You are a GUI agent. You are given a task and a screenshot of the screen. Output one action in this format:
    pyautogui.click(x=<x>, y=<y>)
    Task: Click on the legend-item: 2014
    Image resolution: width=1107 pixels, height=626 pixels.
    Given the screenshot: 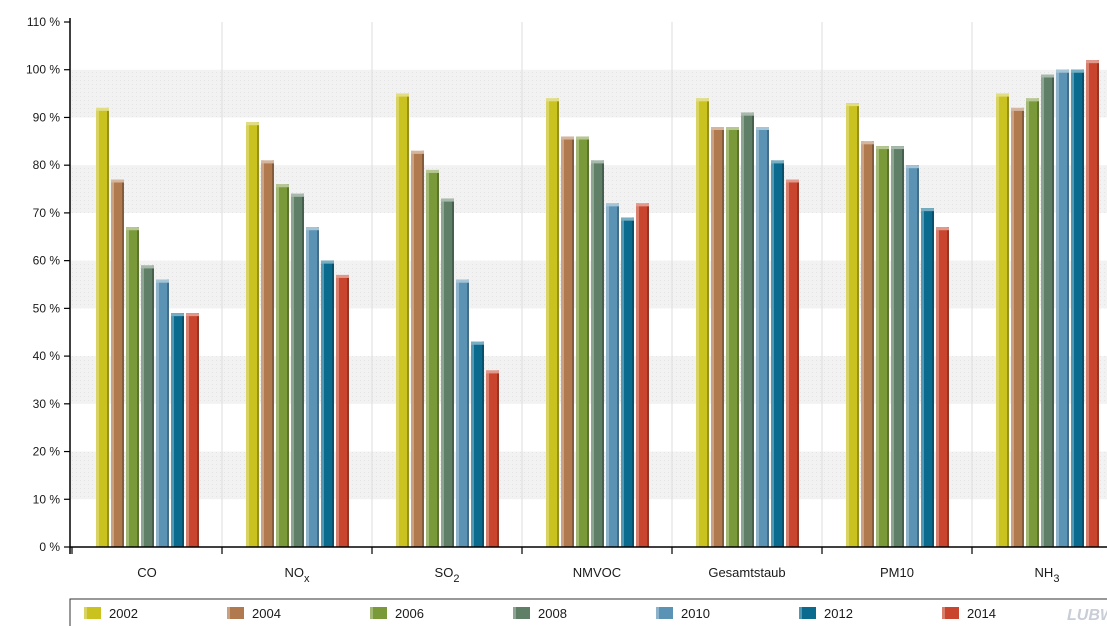 What is the action you would take?
    pyautogui.click(x=969, y=613)
    